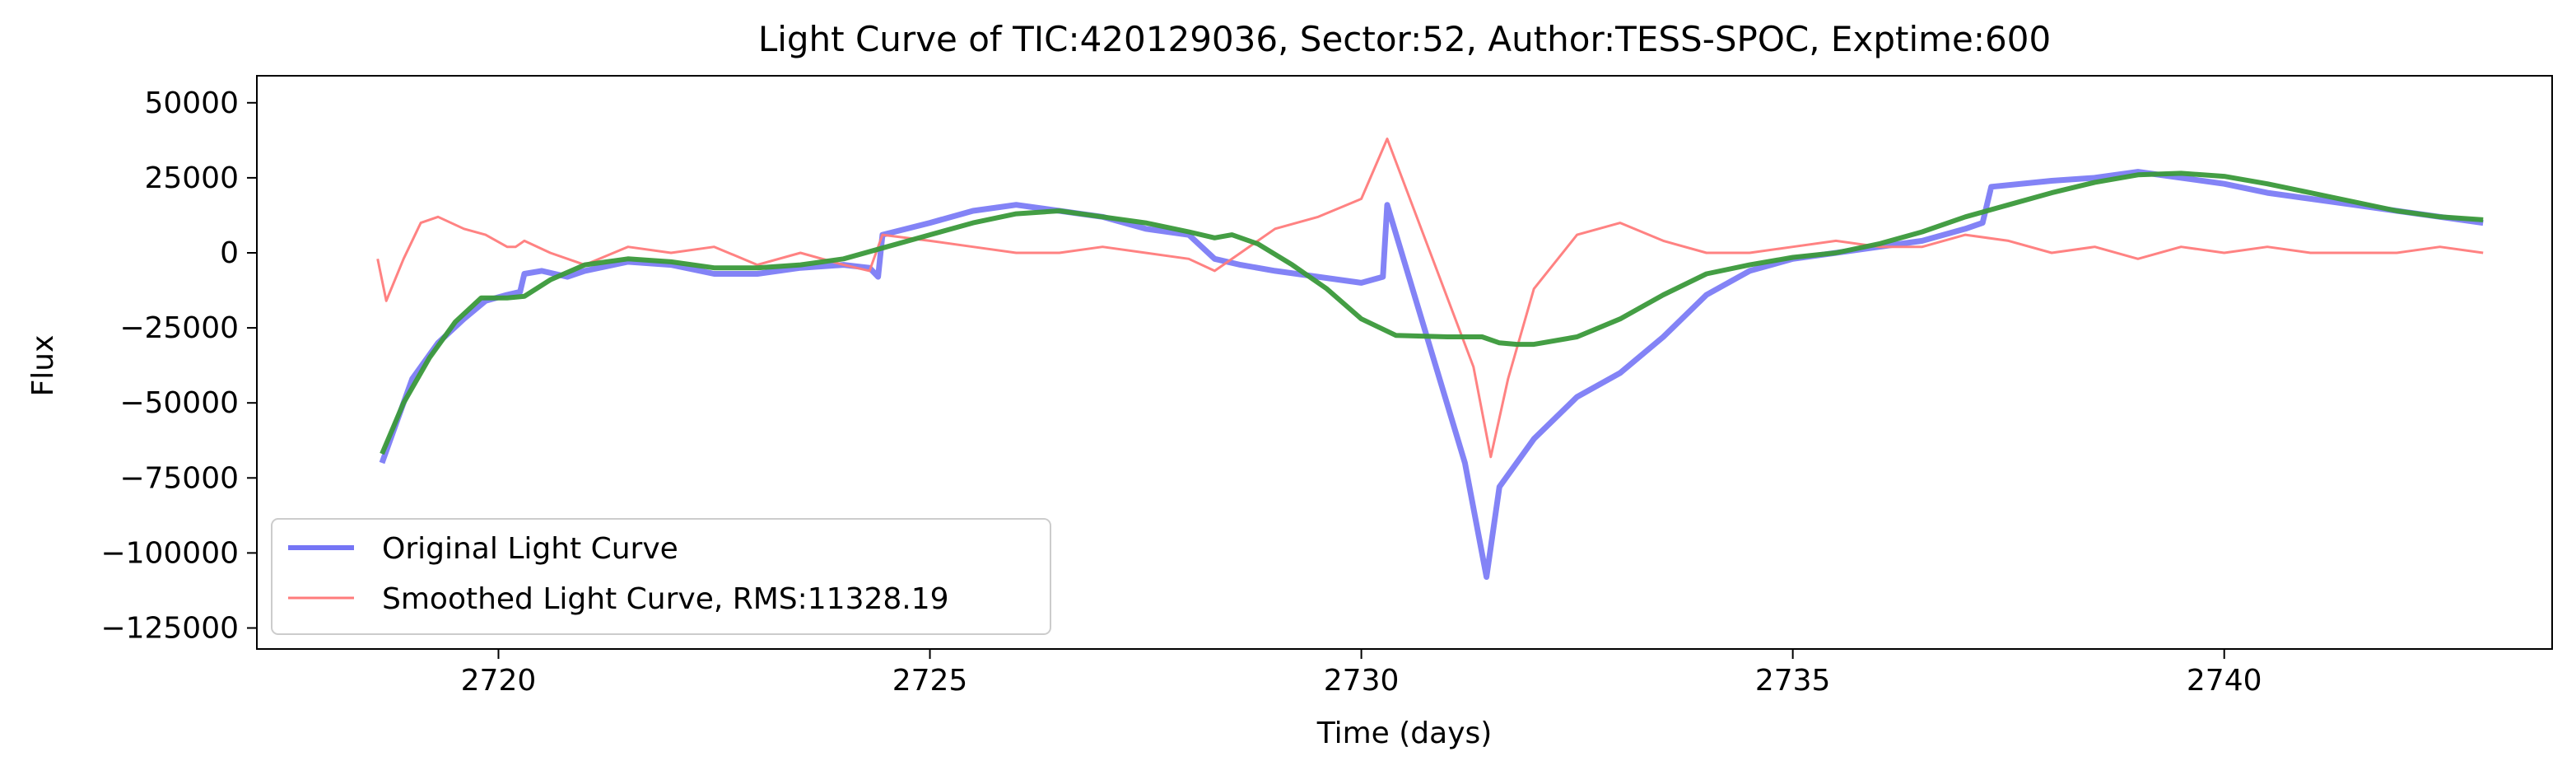 The height and width of the screenshot is (775, 2576). What do you see at coordinates (43, 366) in the screenshot?
I see `y-axis-label: Flux` at bounding box center [43, 366].